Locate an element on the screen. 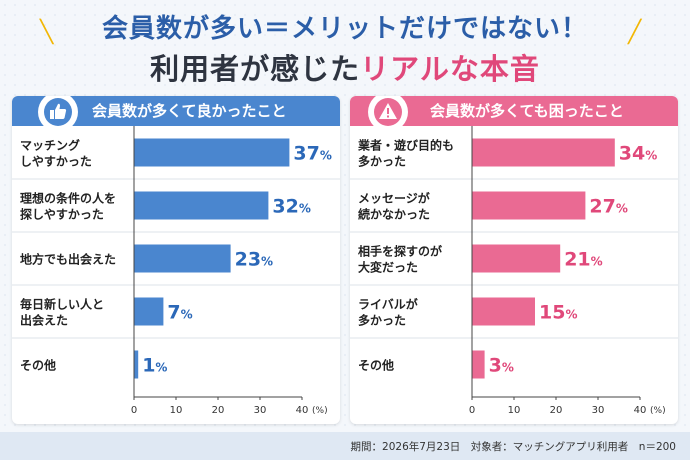 The height and width of the screenshot is (460, 690). drawbacks-value-label: 3% is located at coordinates (501, 366).